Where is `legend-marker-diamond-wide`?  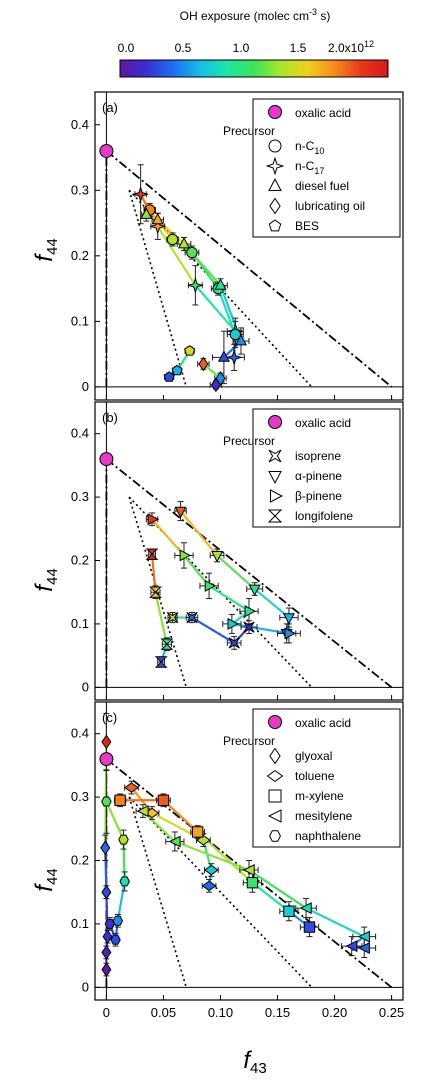 legend-marker-diamond-wide is located at coordinates (275, 776).